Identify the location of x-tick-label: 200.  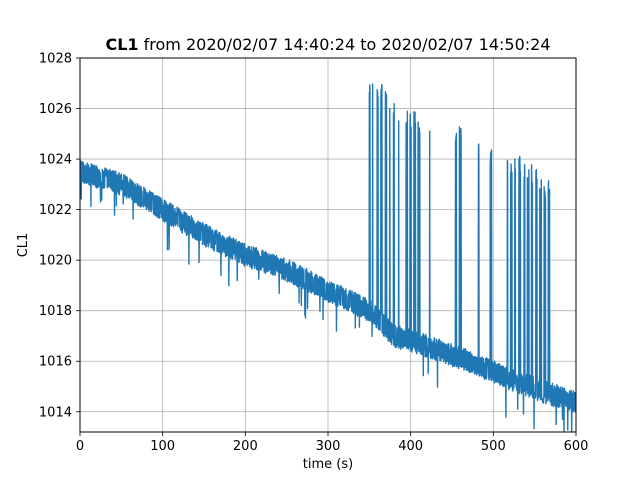
(245, 446).